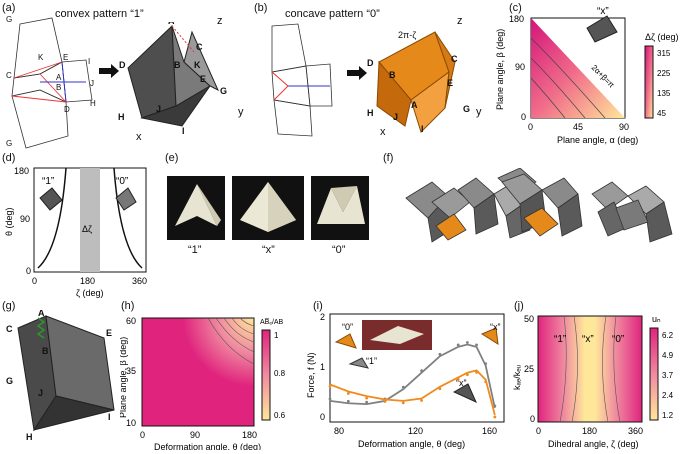 Image resolution: width=685 pixels, height=454 pixels. I want to click on panel-g-unit: C A B G E J I H, so click(60, 376).